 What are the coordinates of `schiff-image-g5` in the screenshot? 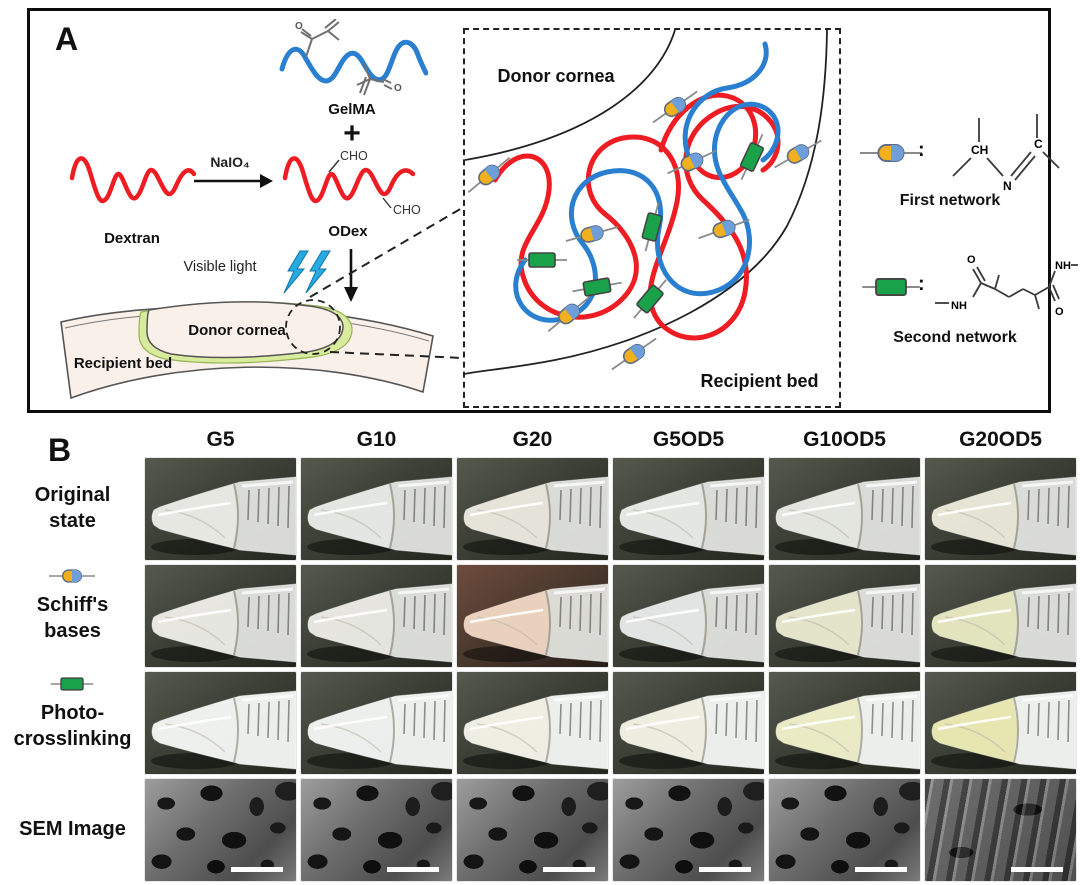 It's located at (220, 616).